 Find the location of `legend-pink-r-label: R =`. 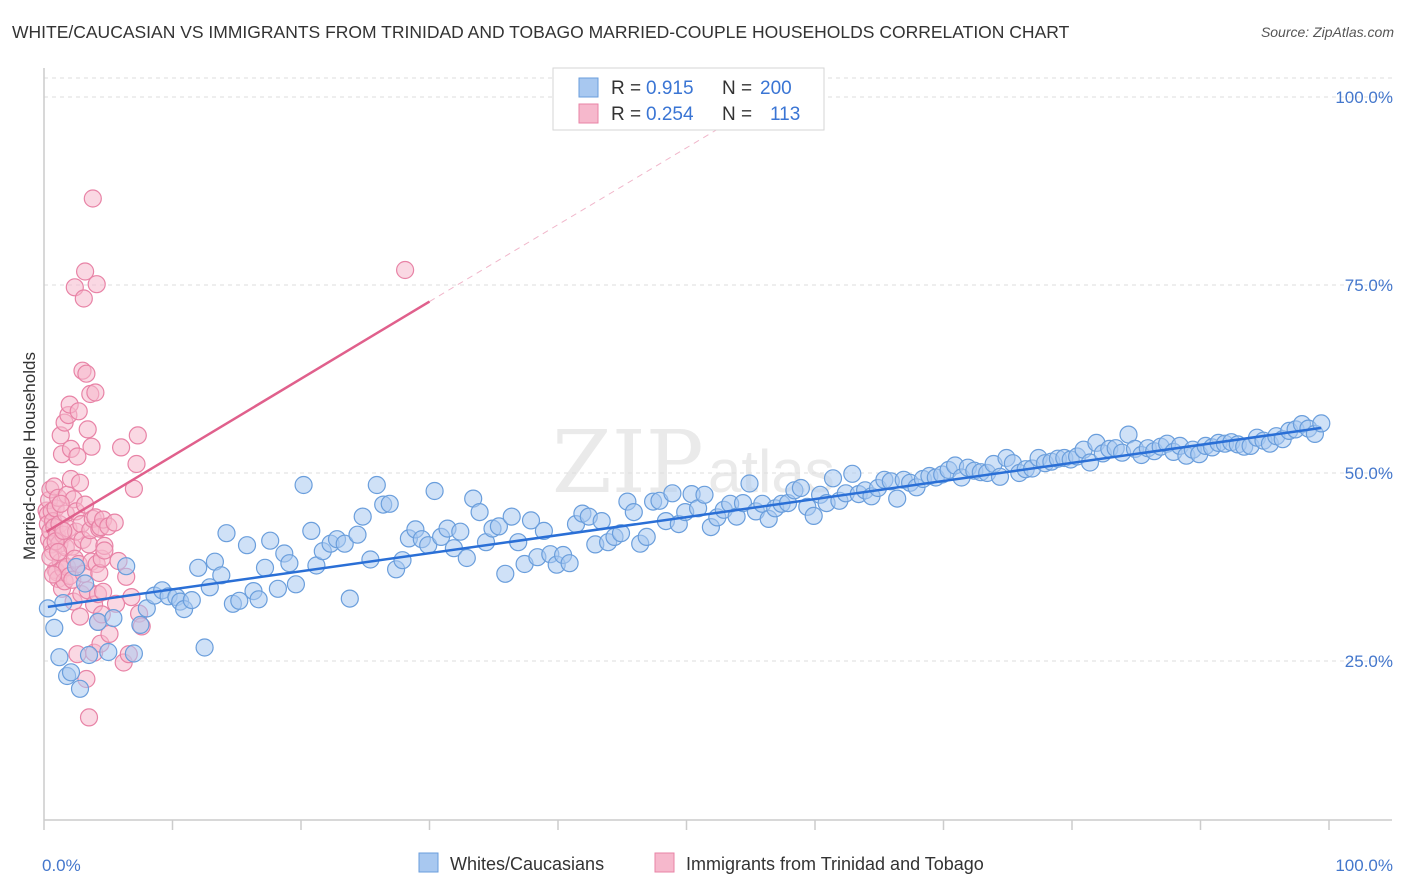

legend-pink-r-label: R = is located at coordinates (626, 114).